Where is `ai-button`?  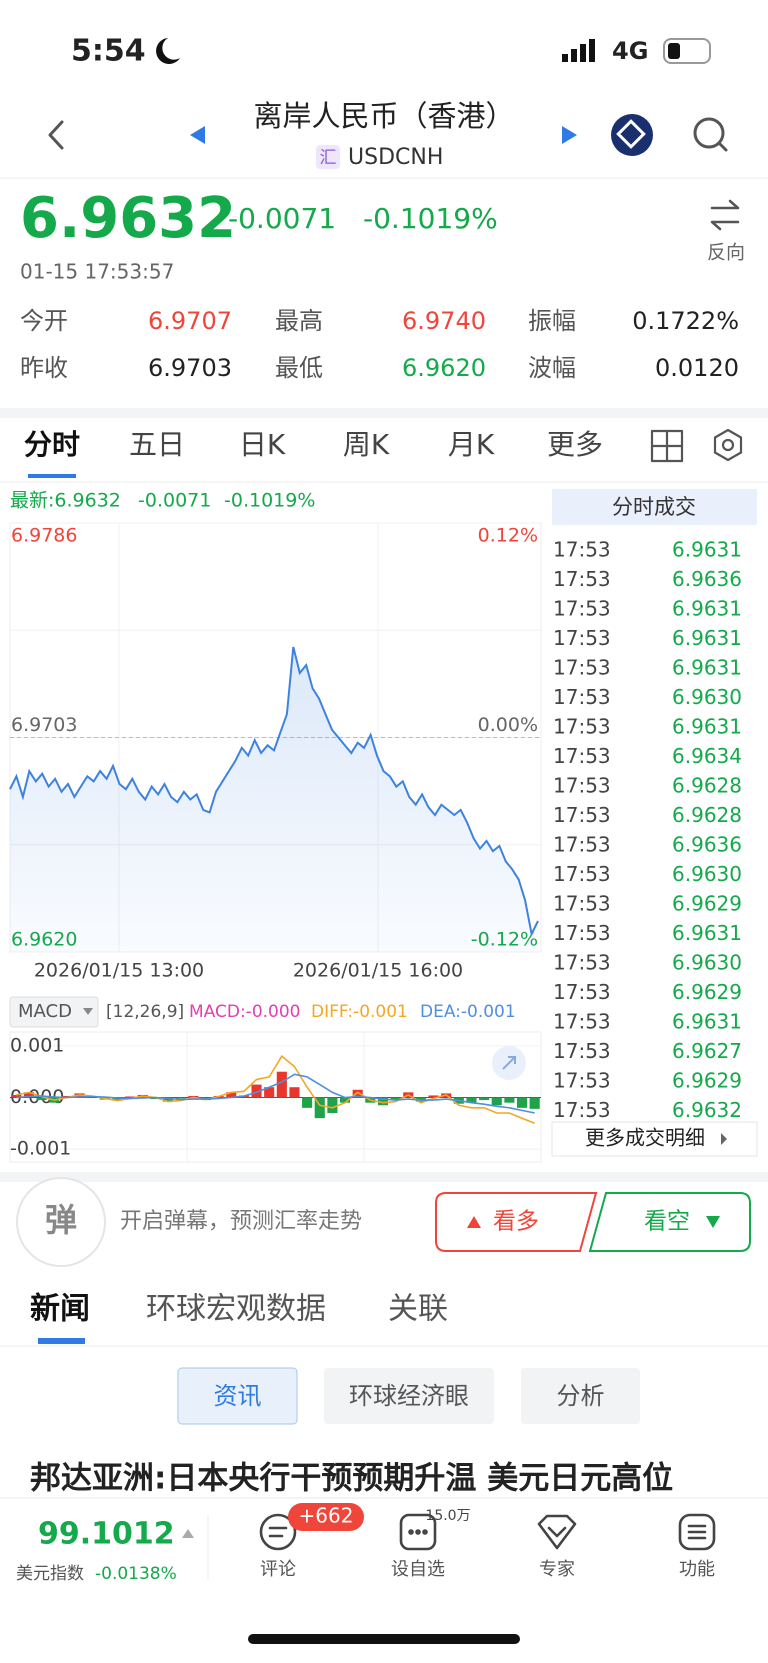
ai-button is located at coordinates (632, 135).